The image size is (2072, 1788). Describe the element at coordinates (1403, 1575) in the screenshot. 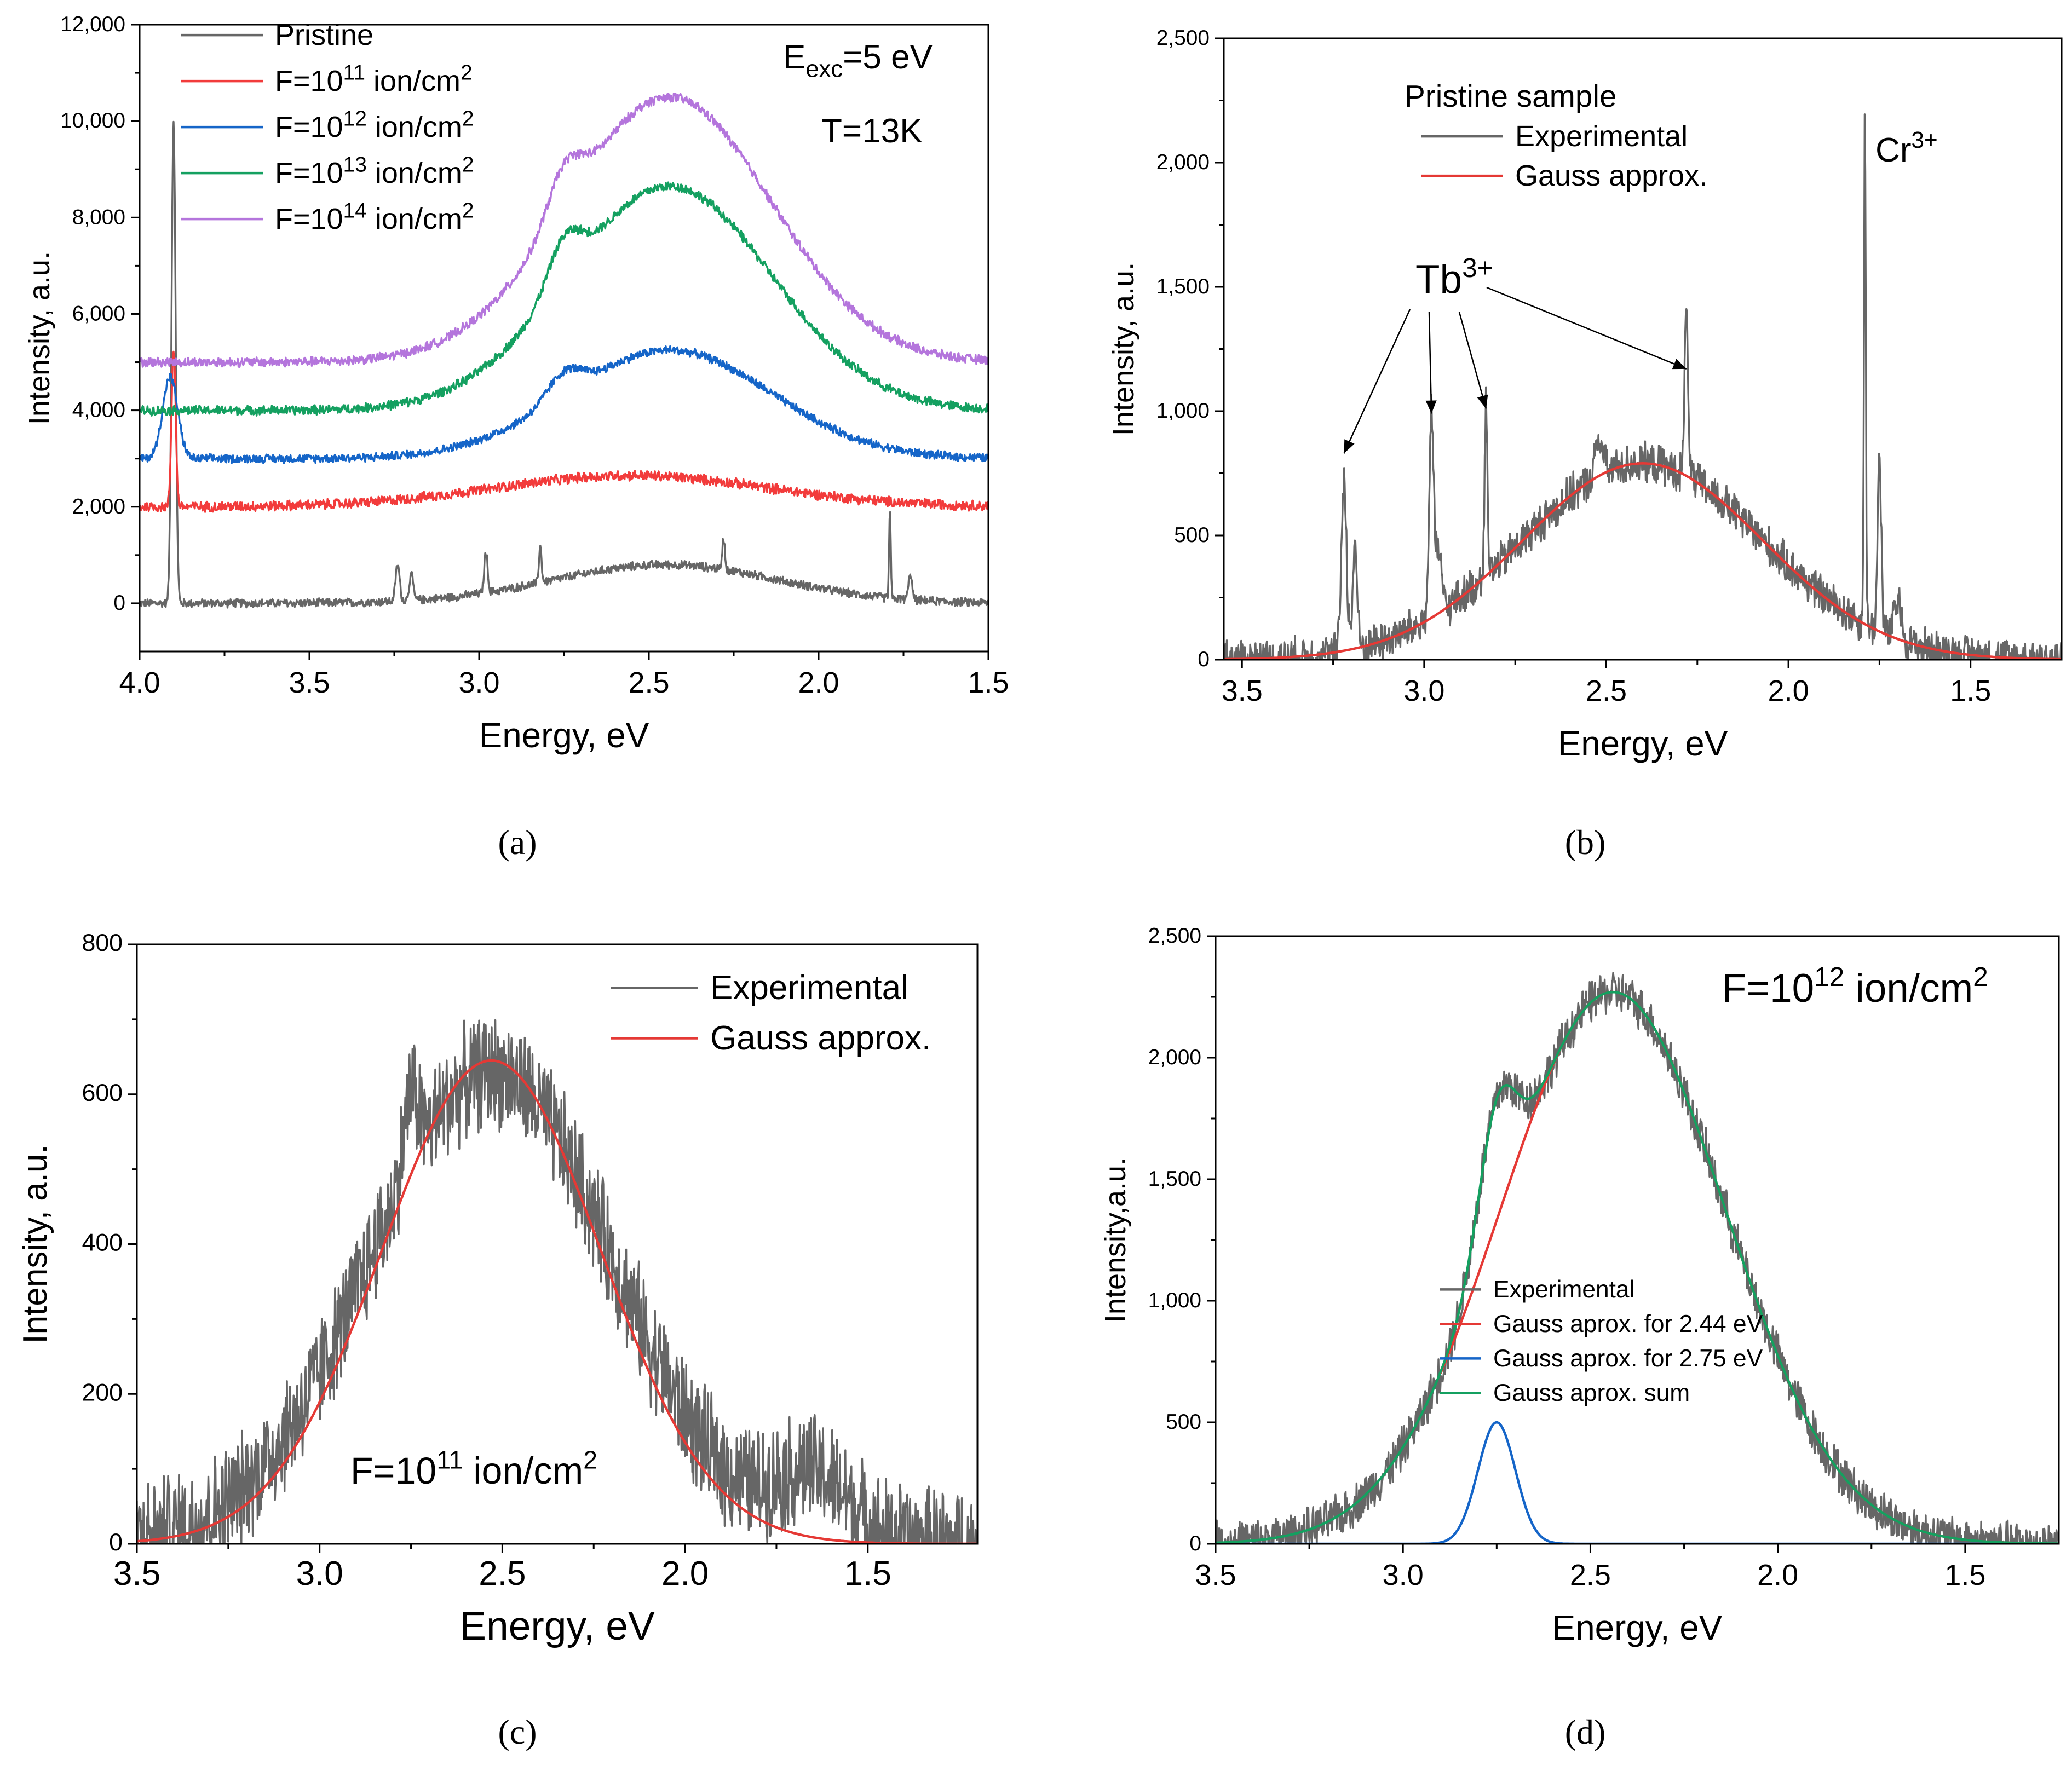

I see `x-tick-label-d-1: 3.0` at that location.